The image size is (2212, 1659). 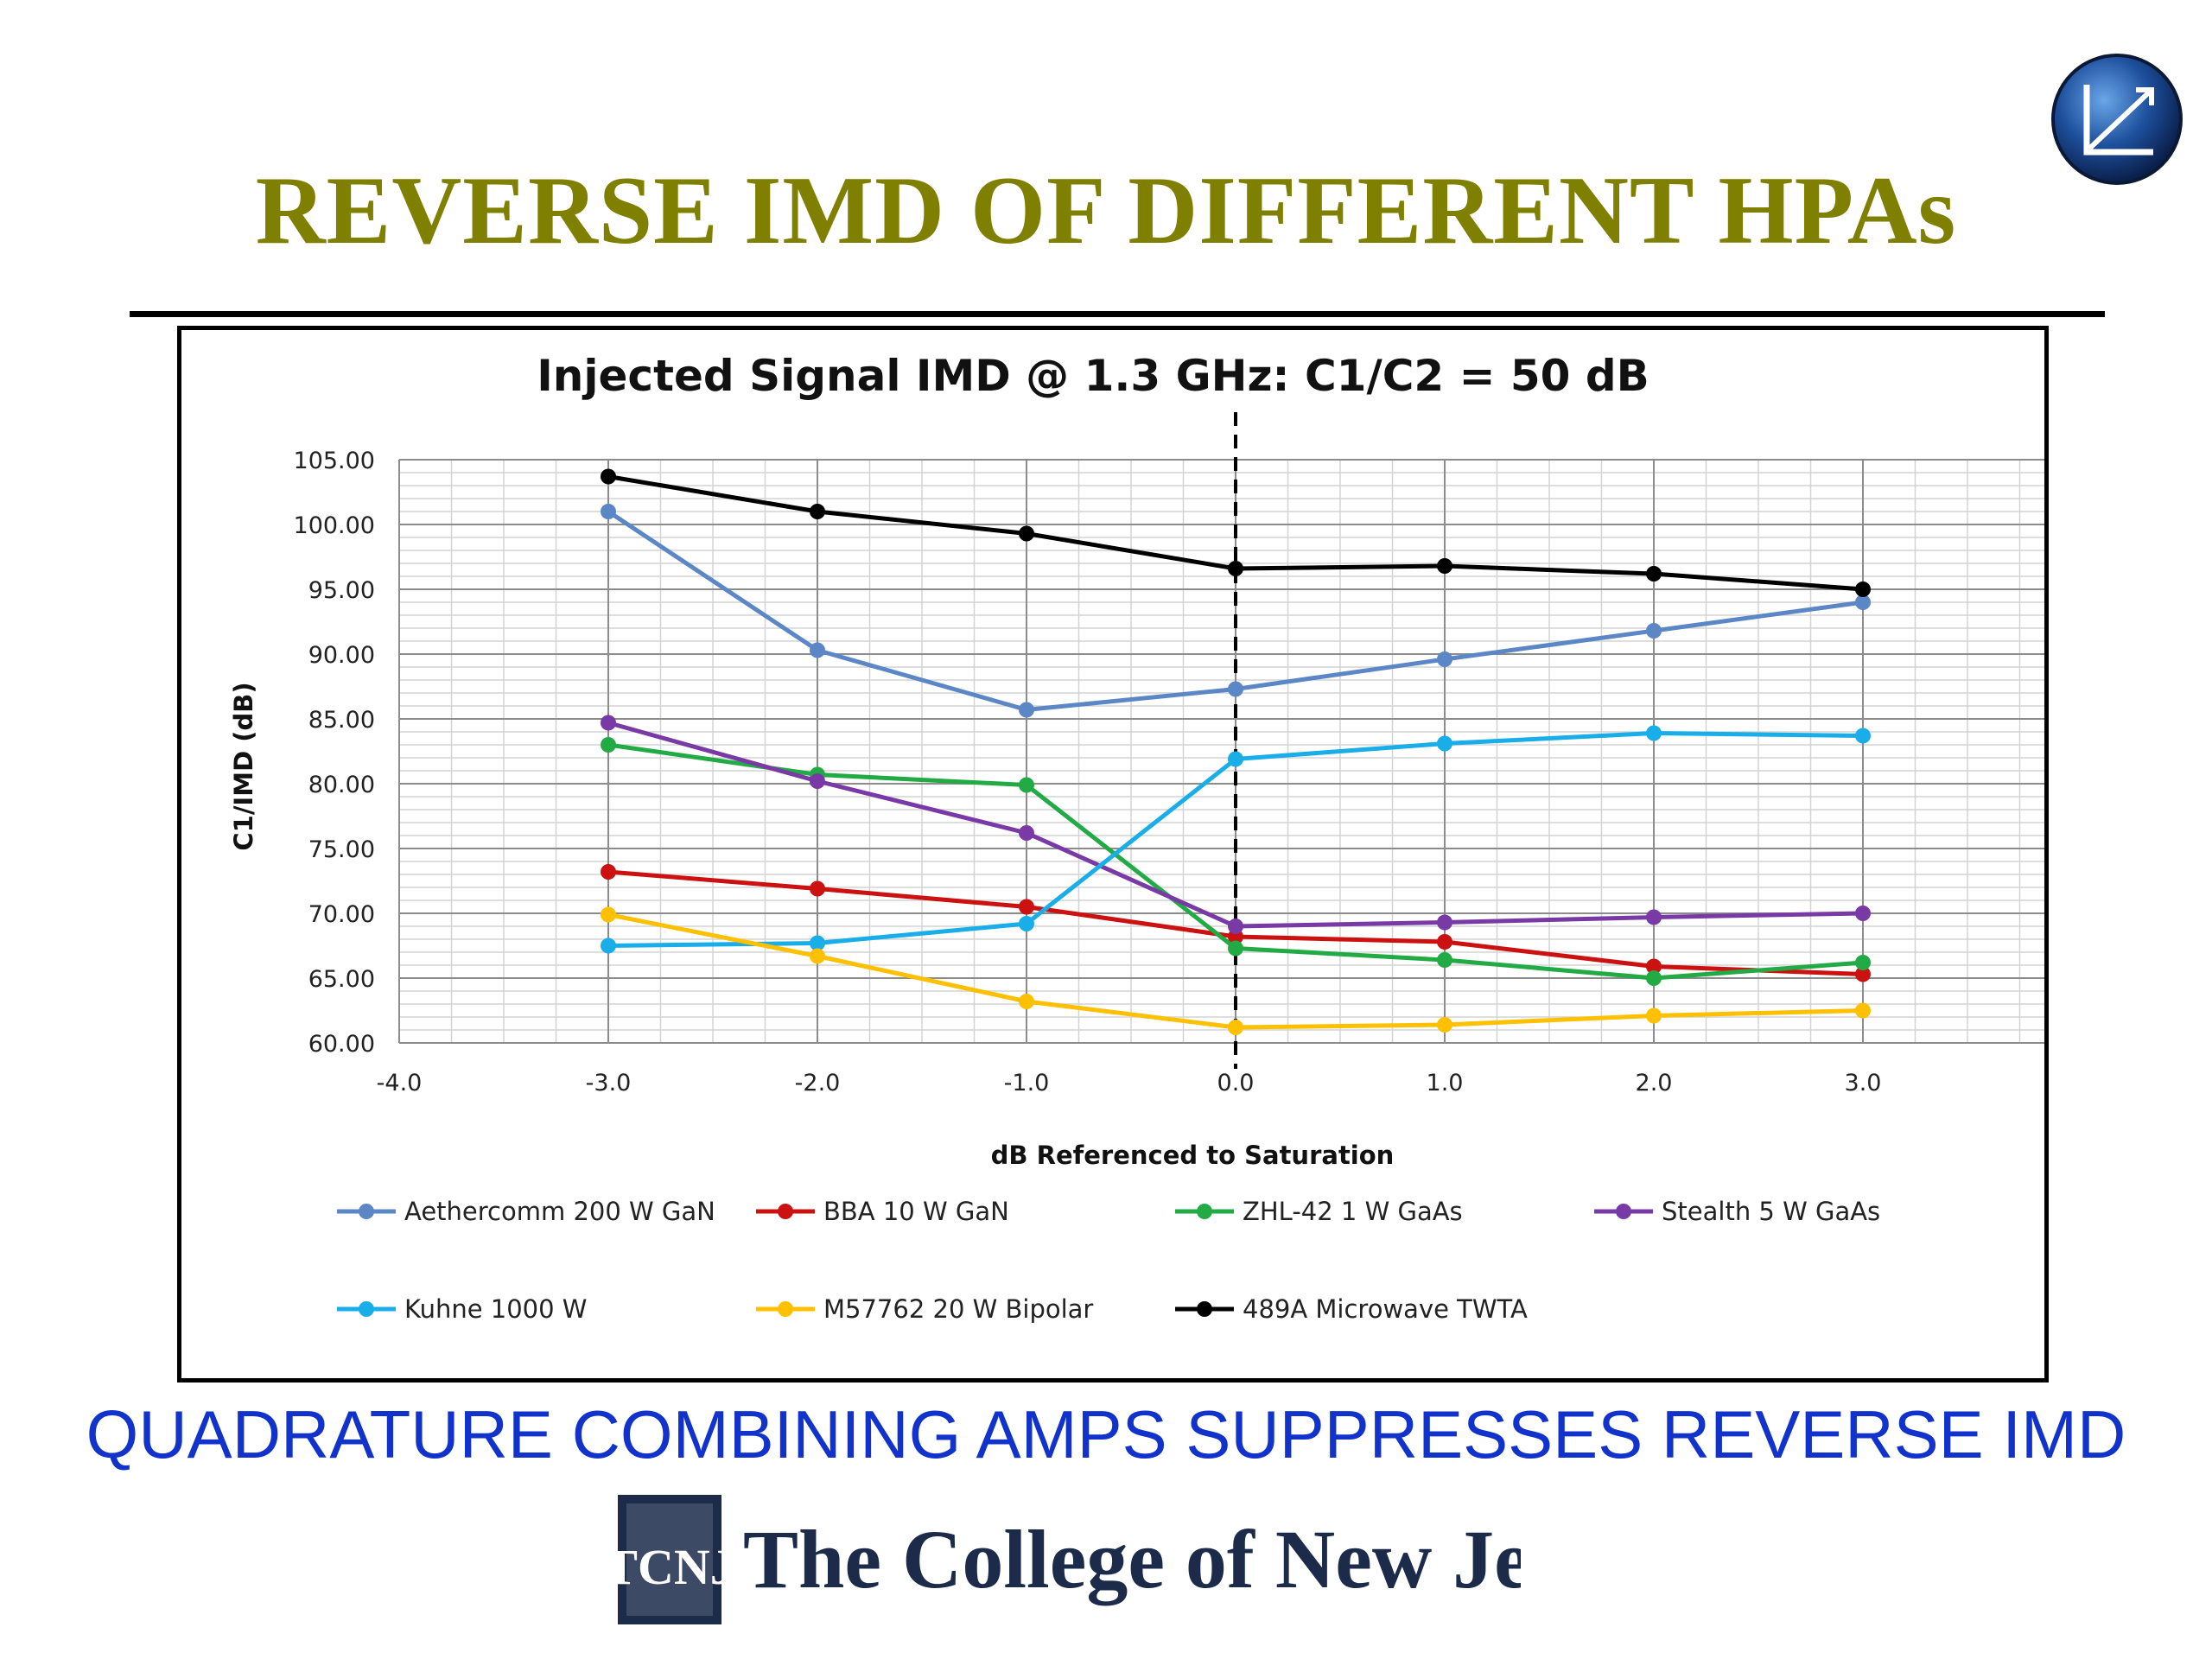 I want to click on college-logo: TCNJ The College of New Jersey, so click(x=1067, y=1559).